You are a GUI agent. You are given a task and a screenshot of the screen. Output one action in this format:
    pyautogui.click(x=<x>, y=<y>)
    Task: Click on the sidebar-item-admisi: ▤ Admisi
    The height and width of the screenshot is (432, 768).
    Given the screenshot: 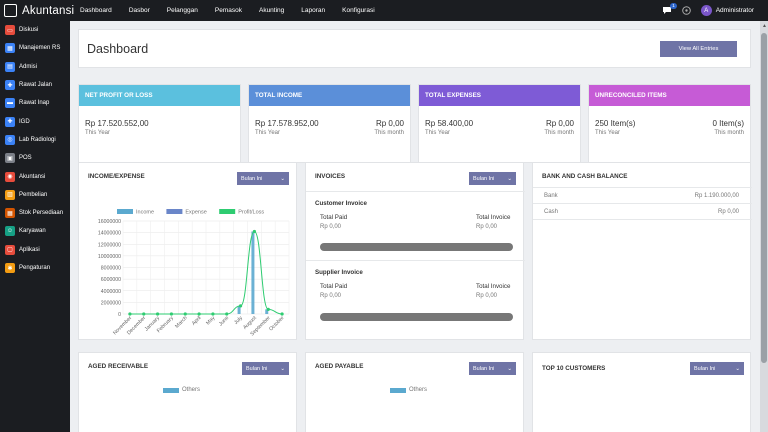 What is the action you would take?
    pyautogui.click(x=35, y=67)
    